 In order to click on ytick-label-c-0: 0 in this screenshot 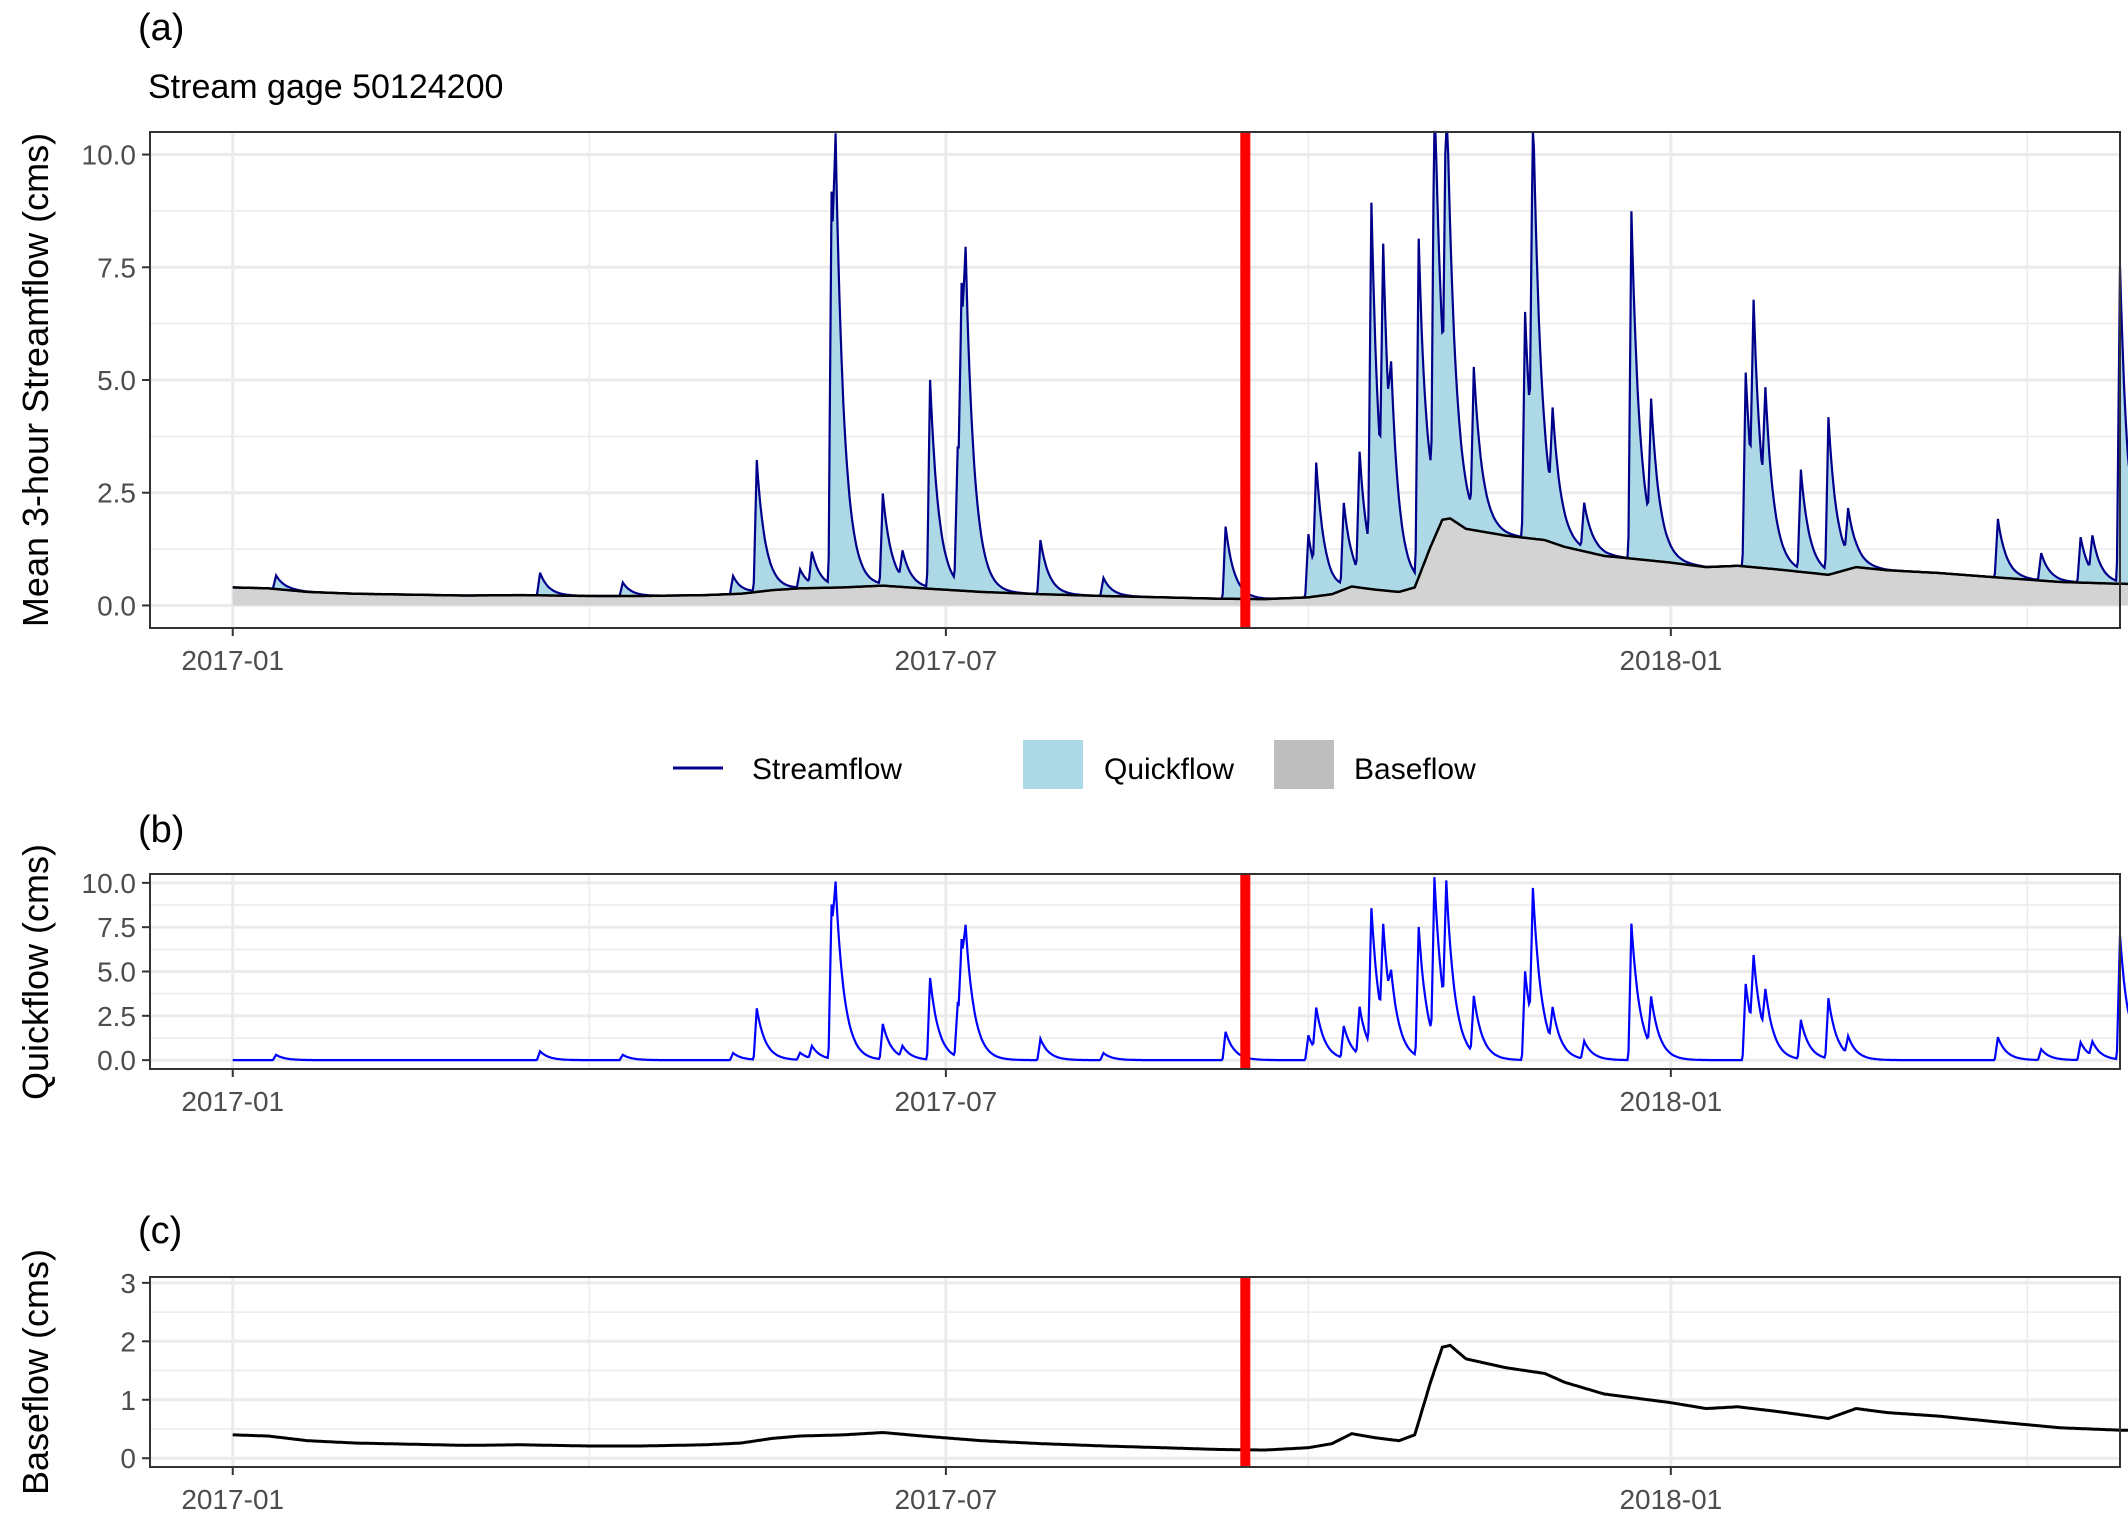, I will do `click(128, 1458)`.